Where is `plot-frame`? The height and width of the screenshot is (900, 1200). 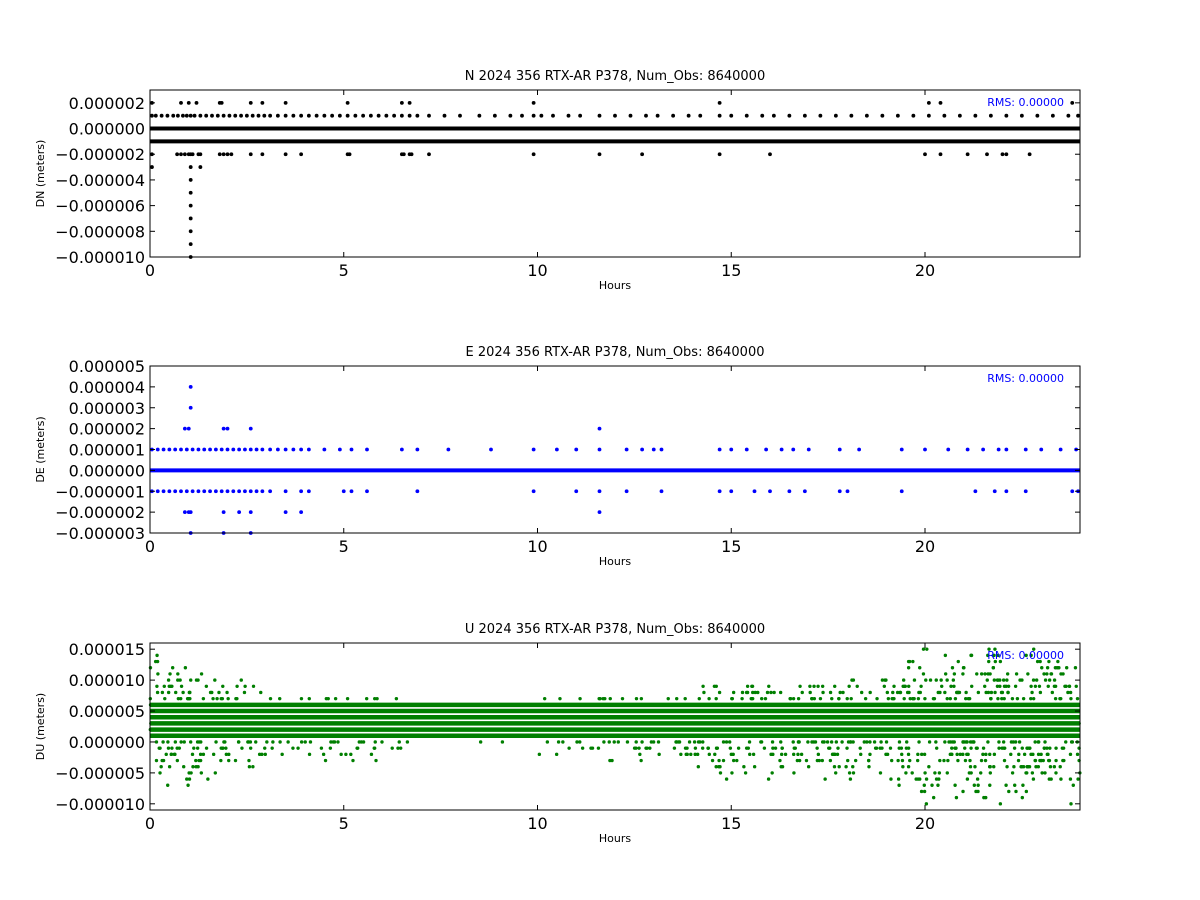 plot-frame is located at coordinates (615, 726).